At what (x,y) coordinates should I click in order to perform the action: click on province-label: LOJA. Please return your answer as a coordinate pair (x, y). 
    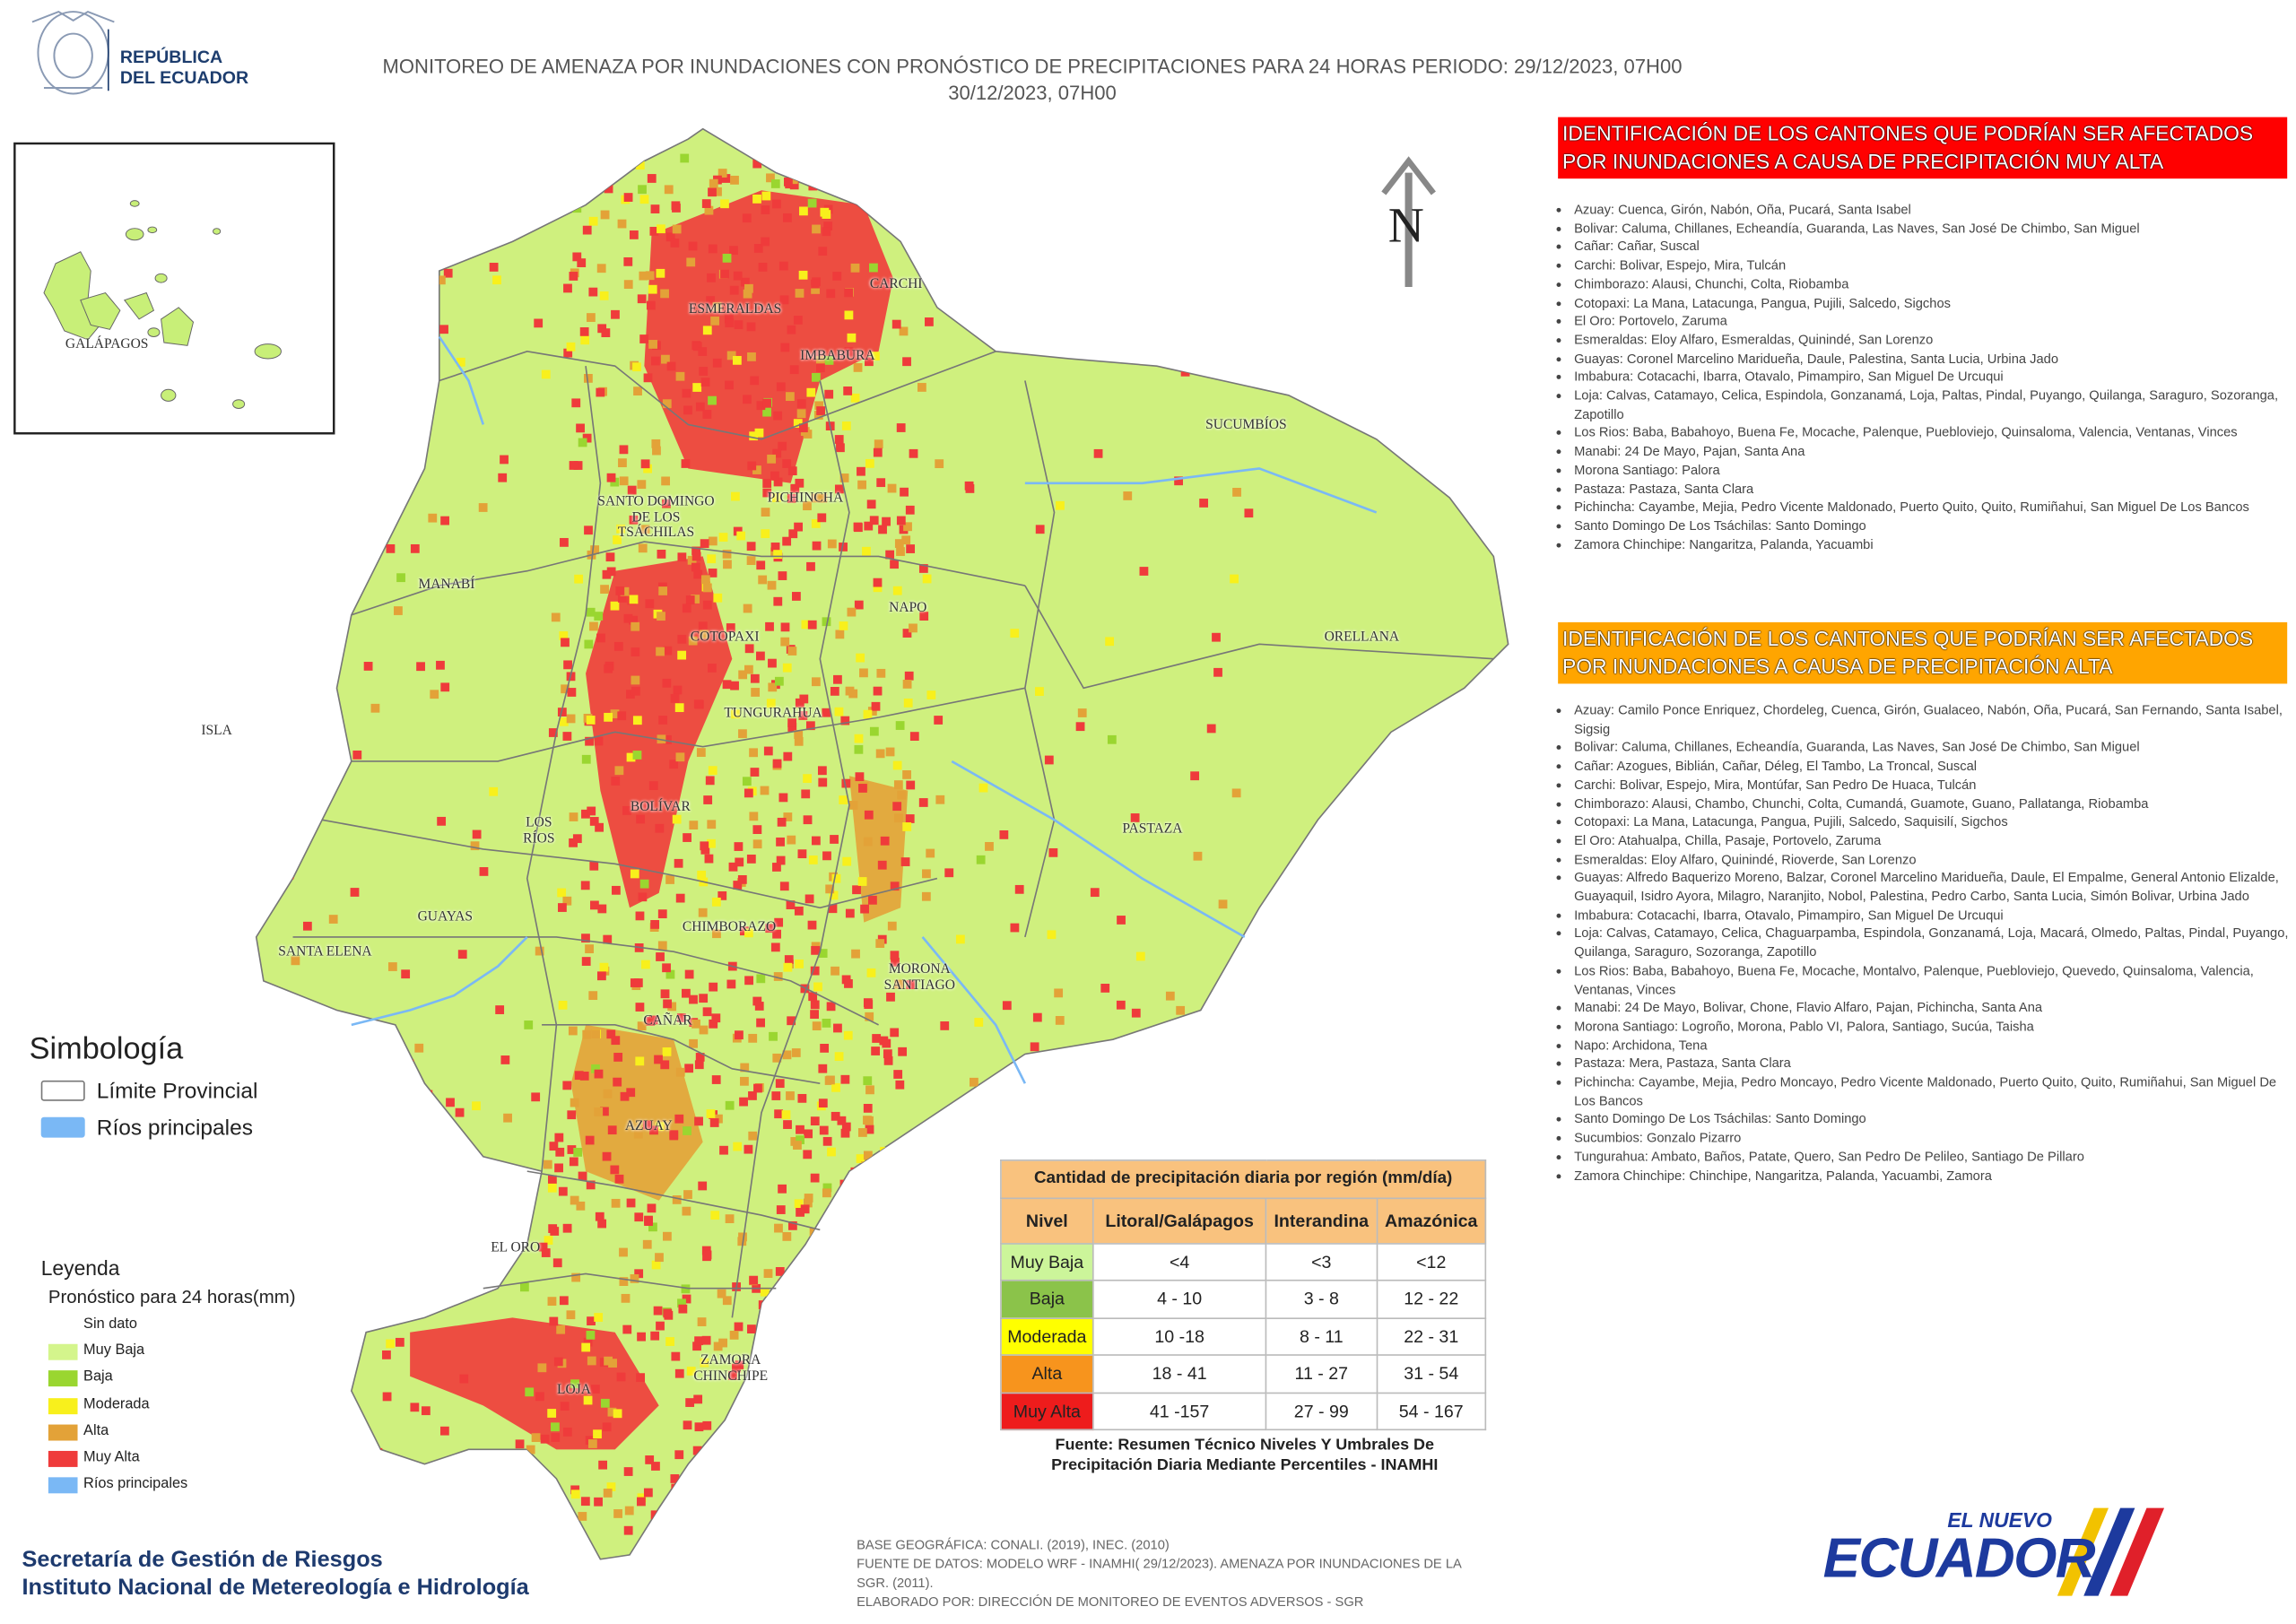
    Looking at the image, I should click on (574, 1390).